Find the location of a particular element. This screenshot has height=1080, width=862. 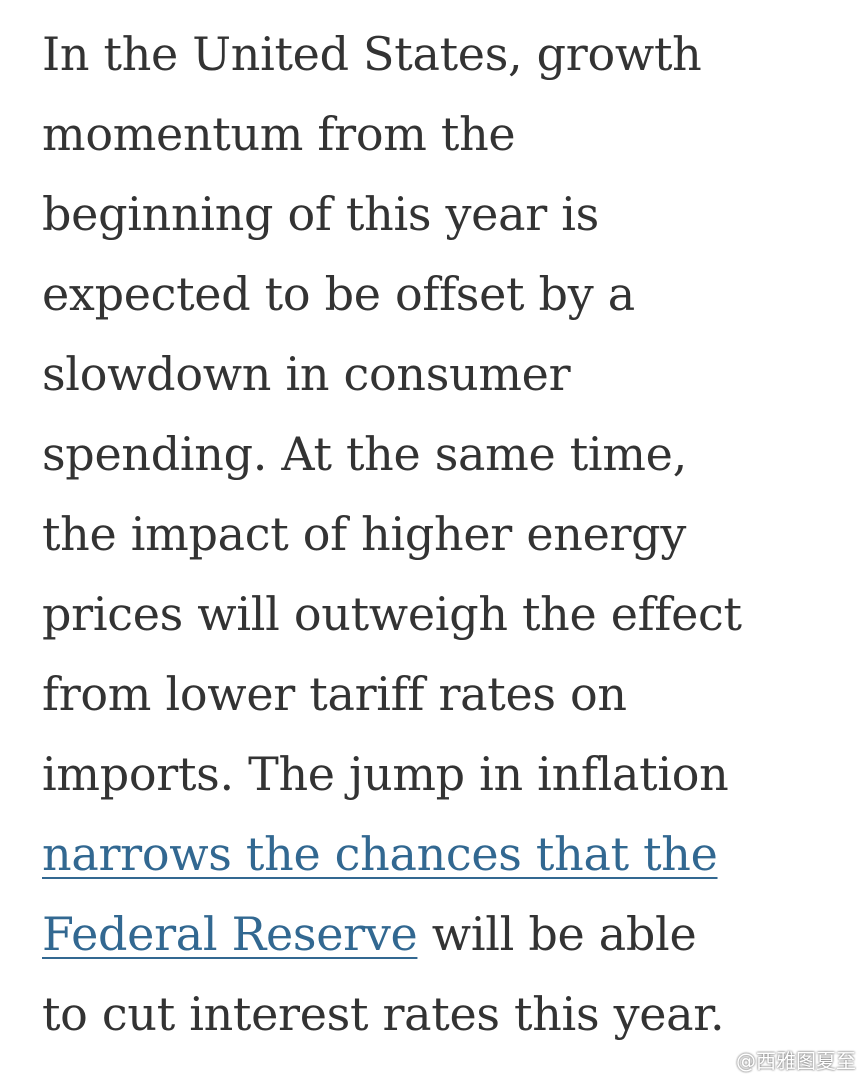

text-line: In the United States, growth is located at coordinates (372, 54).